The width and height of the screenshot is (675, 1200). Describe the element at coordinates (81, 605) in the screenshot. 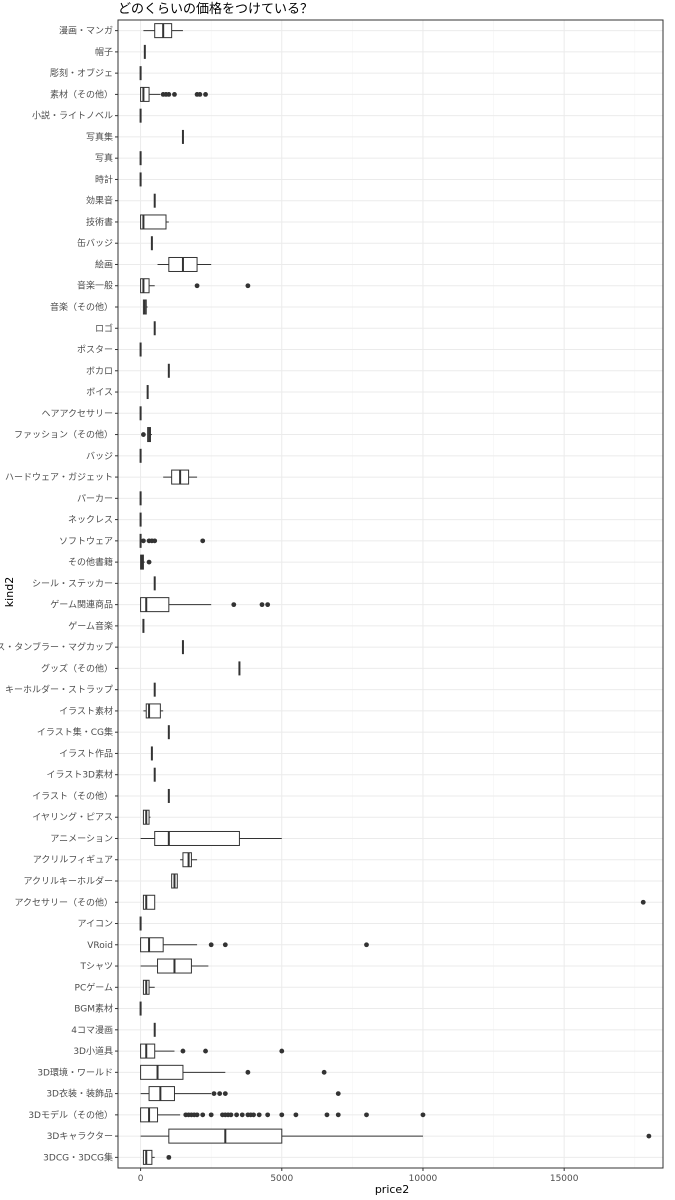

I see `y-tick-label: ゲーム関連商品` at that location.